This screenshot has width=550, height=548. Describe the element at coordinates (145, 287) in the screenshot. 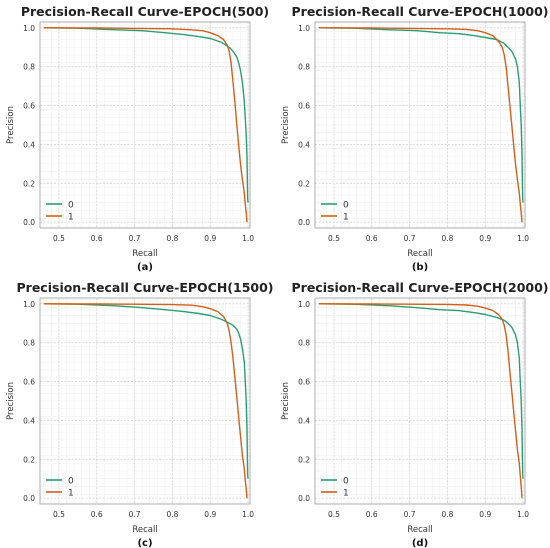

I see `chart-title: Precision-Recall Curve-EPOCH(1500)` at that location.